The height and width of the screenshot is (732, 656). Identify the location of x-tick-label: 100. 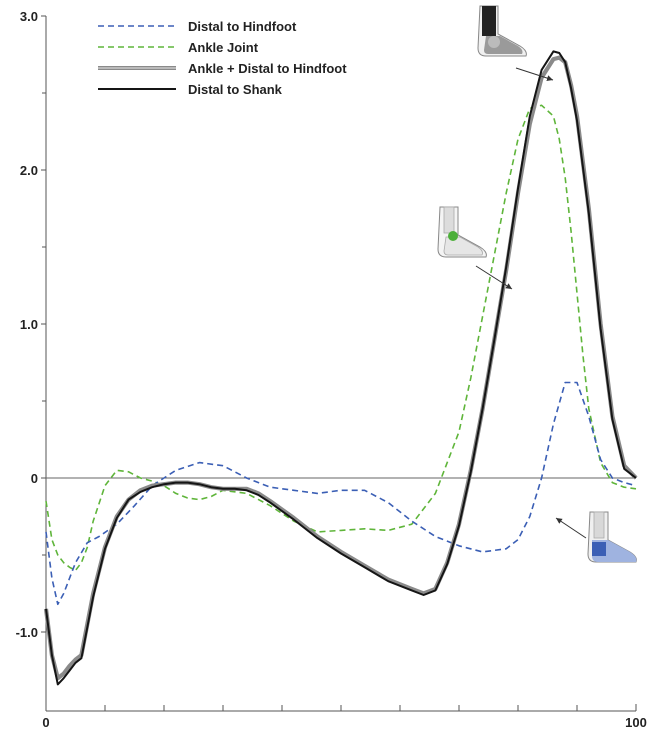
(636, 722).